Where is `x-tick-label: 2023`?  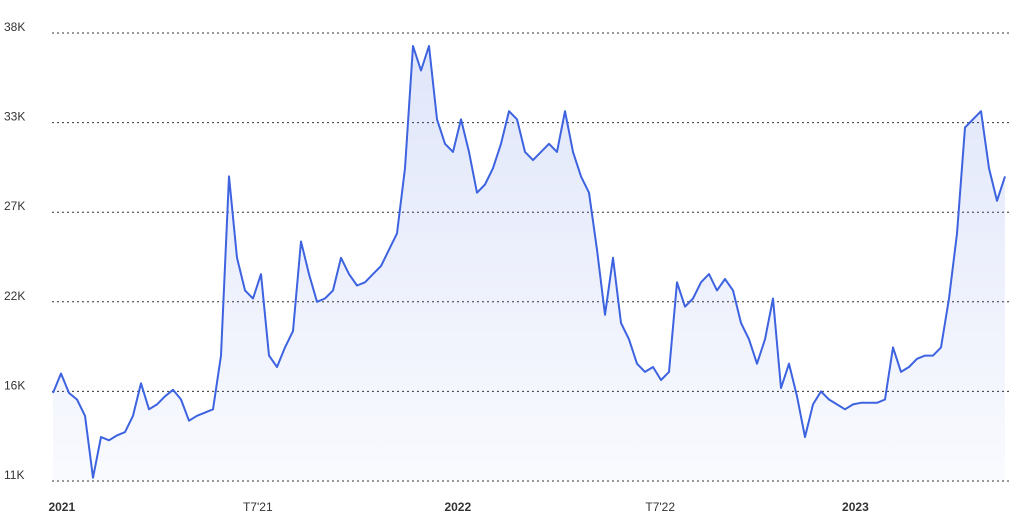 x-tick-label: 2023 is located at coordinates (855, 507).